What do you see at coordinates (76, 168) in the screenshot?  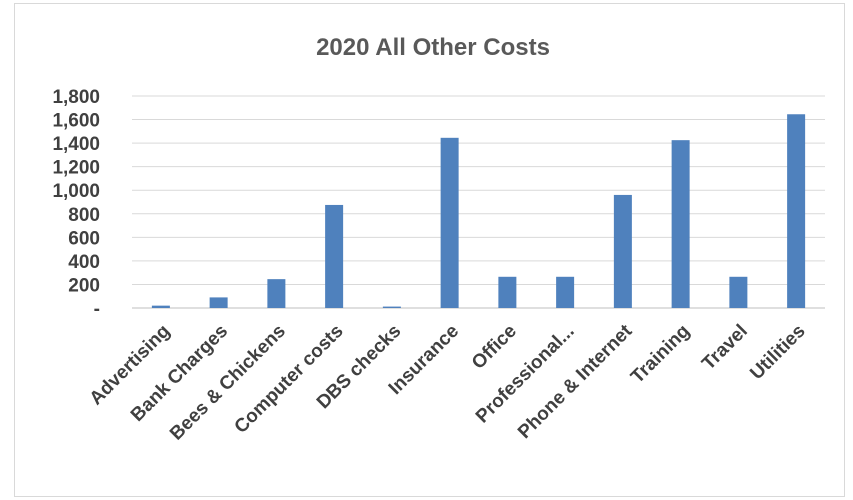 I see `y-tick-label: 1,200` at bounding box center [76, 168].